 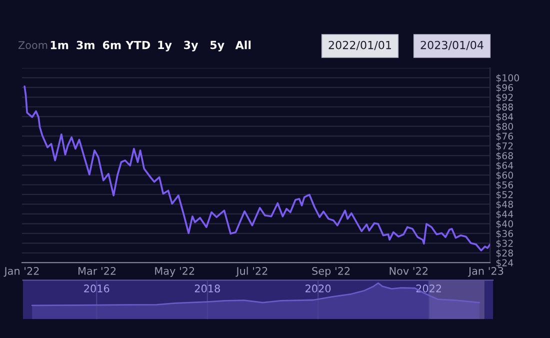 What do you see at coordinates (359, 45) in the screenshot?
I see `text: 2022/01/01` at bounding box center [359, 45].